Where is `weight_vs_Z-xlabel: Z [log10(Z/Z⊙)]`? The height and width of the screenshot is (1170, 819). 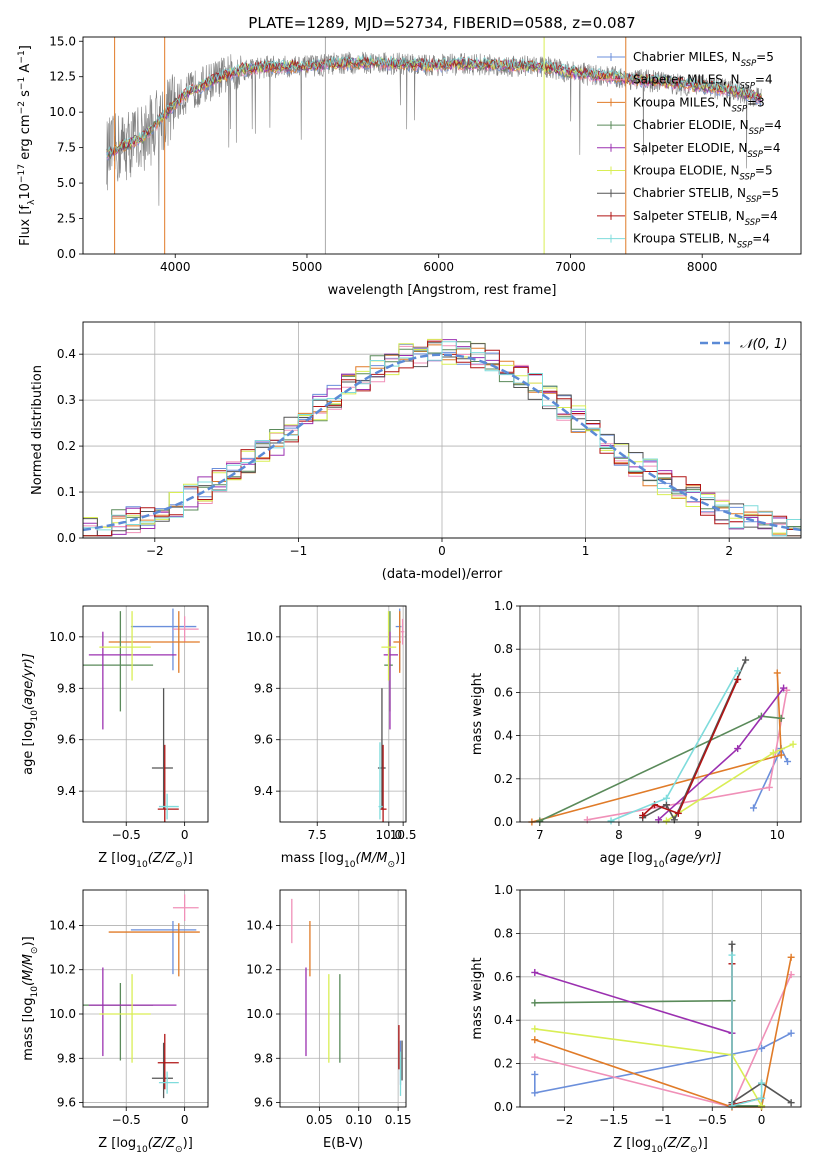 weight_vs_Z-xlabel: Z [log10(Z/Z⊙)] is located at coordinates (660, 1145).